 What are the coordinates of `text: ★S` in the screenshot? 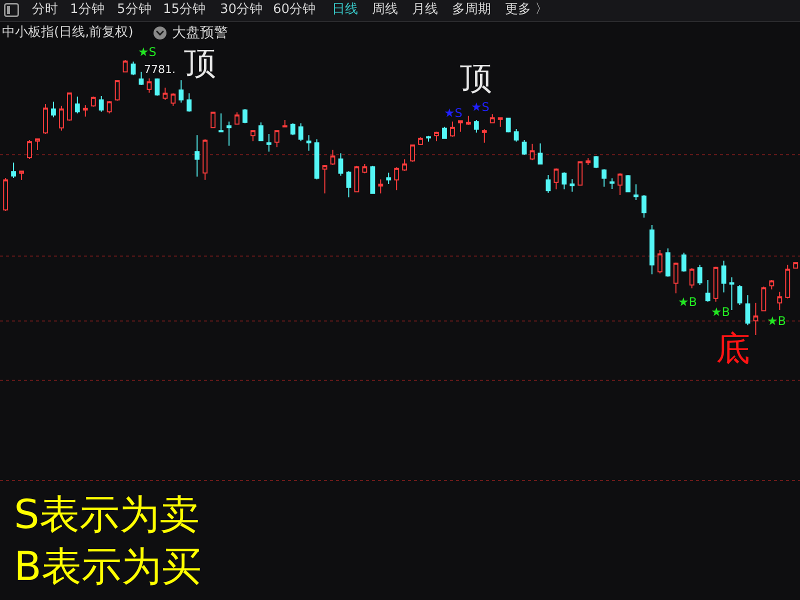 It's located at (147, 52).